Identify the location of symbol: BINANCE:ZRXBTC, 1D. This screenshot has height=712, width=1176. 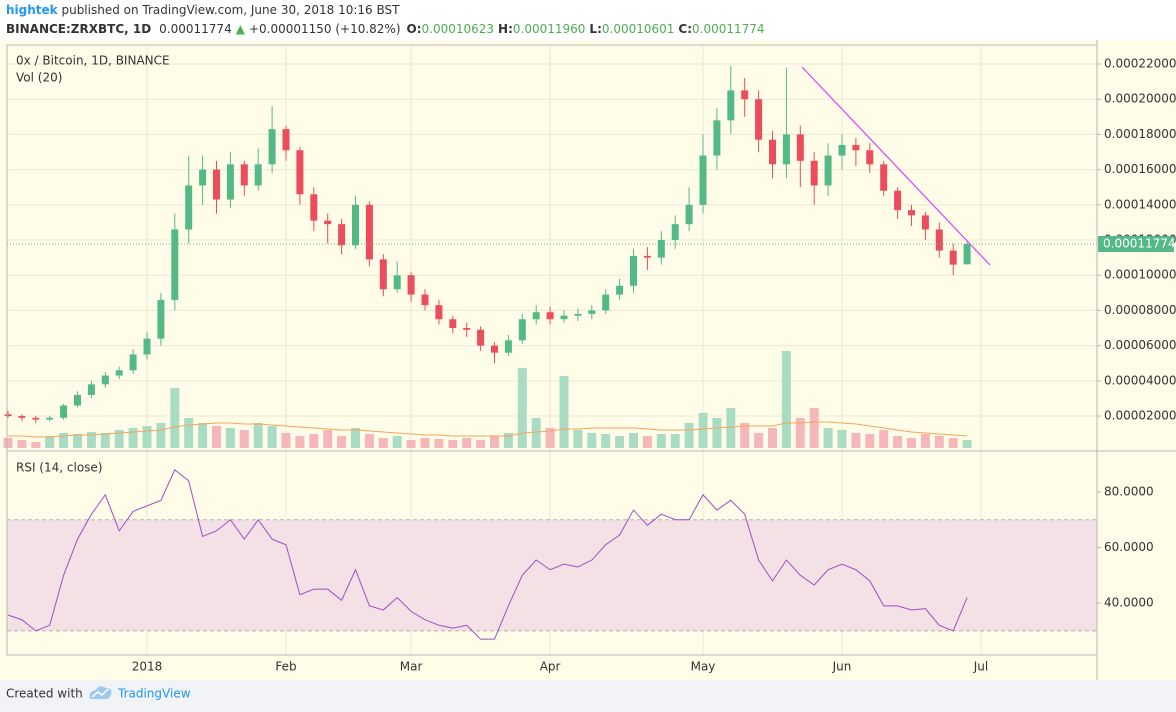
(78, 29).